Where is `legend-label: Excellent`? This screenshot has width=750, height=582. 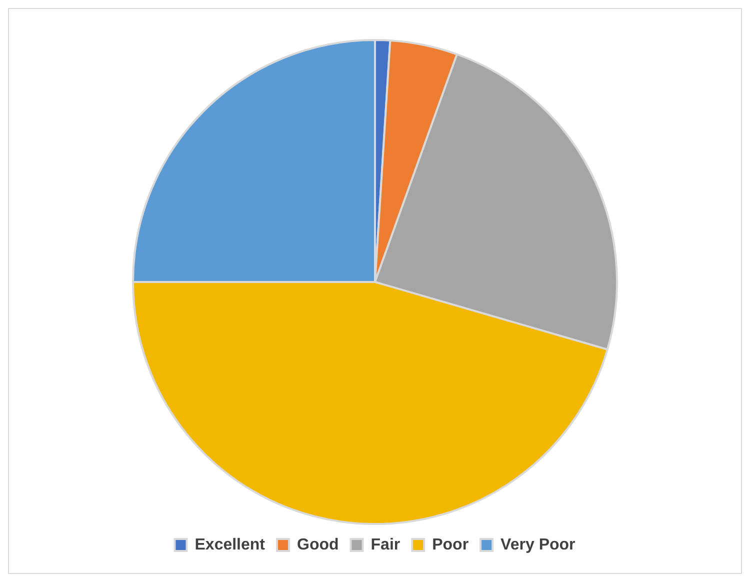
legend-label: Excellent is located at coordinates (230, 545).